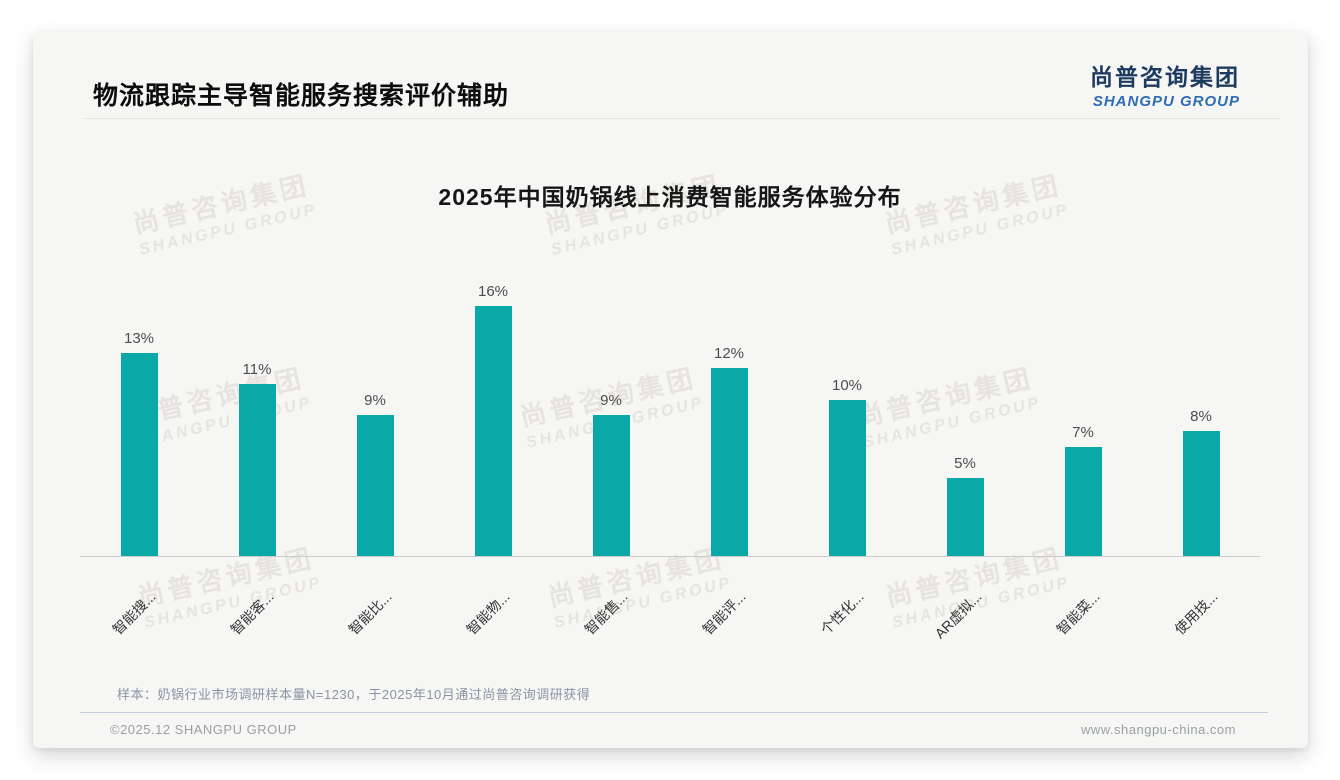 Image resolution: width=1340 pixels, height=780 pixels. What do you see at coordinates (670, 556) in the screenshot?
I see `x-axis-line` at bounding box center [670, 556].